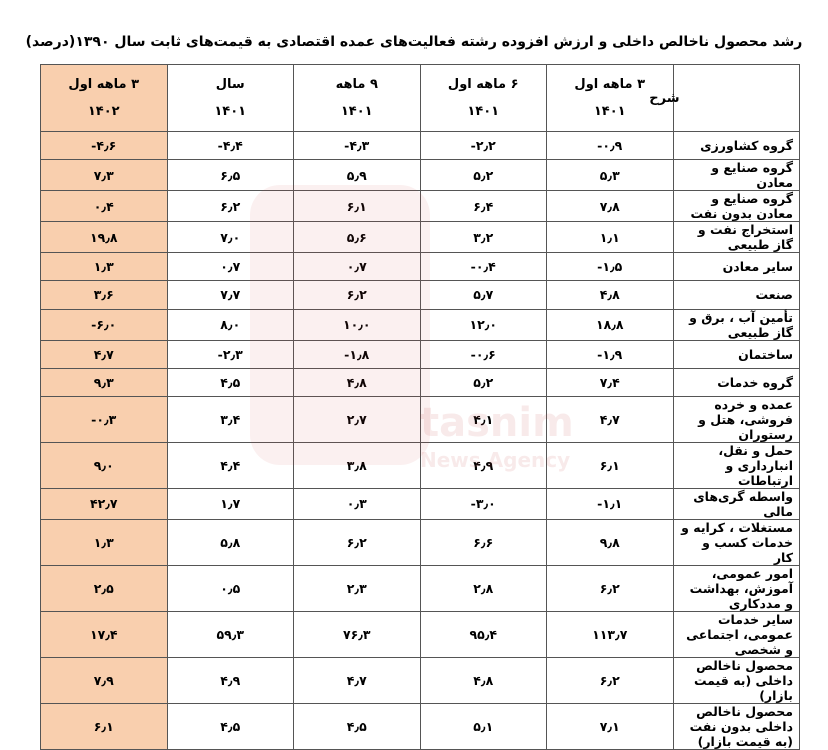 The height and width of the screenshot is (750, 828). I want to click on cell: ۹٫۰, so click(104, 465).